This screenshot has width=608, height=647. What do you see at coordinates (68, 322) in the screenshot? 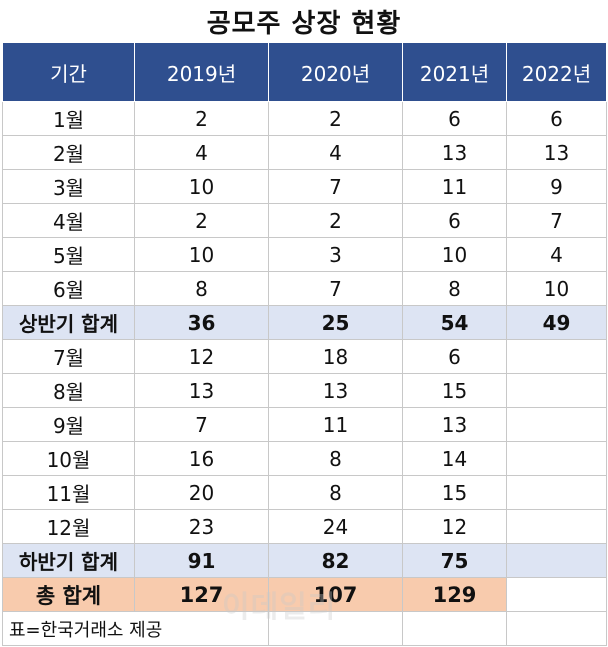
I see `subtotal-label: 상반기 합계` at bounding box center [68, 322].